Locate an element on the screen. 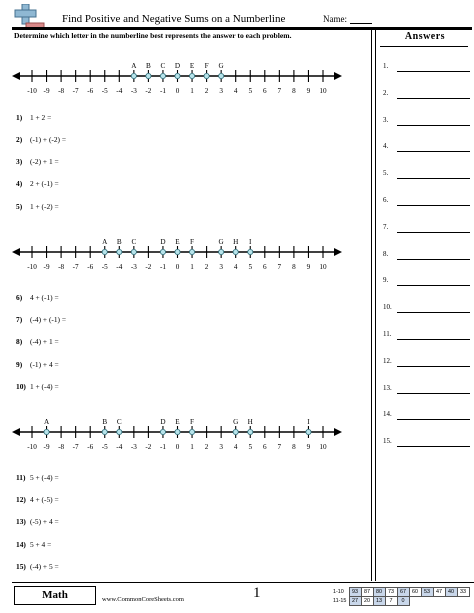 The width and height of the screenshot is (474, 613). score-cell: 87 is located at coordinates (367, 592).